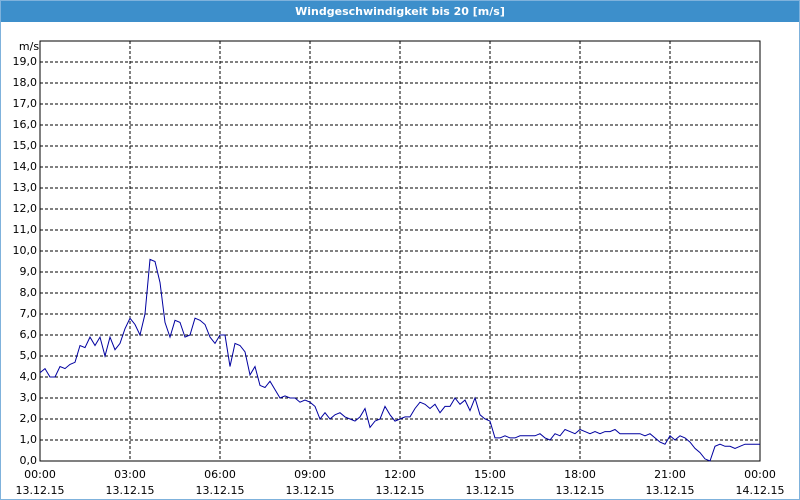 The height and width of the screenshot is (500, 800). I want to click on y-tick-label: 10,0, so click(25, 250).